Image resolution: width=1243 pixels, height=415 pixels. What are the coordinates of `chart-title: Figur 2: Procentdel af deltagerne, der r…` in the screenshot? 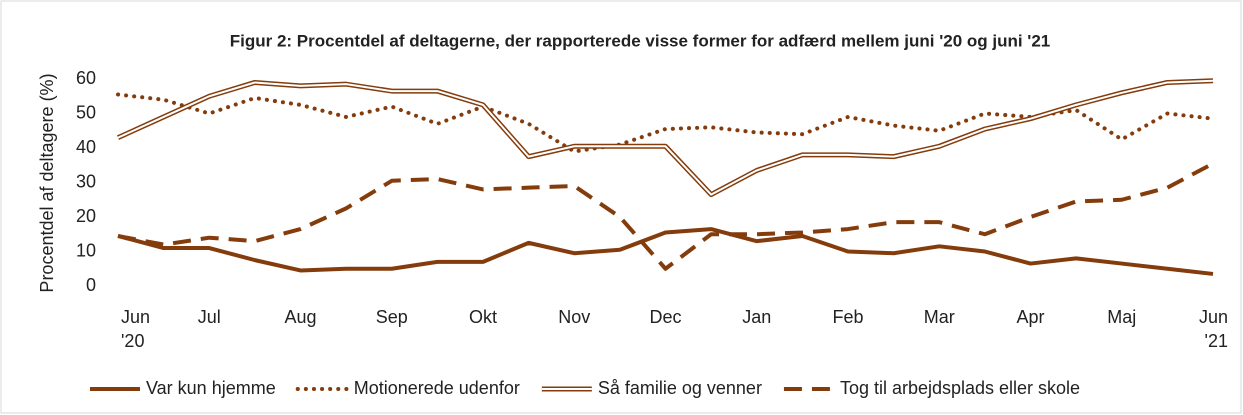 It's located at (640, 40).